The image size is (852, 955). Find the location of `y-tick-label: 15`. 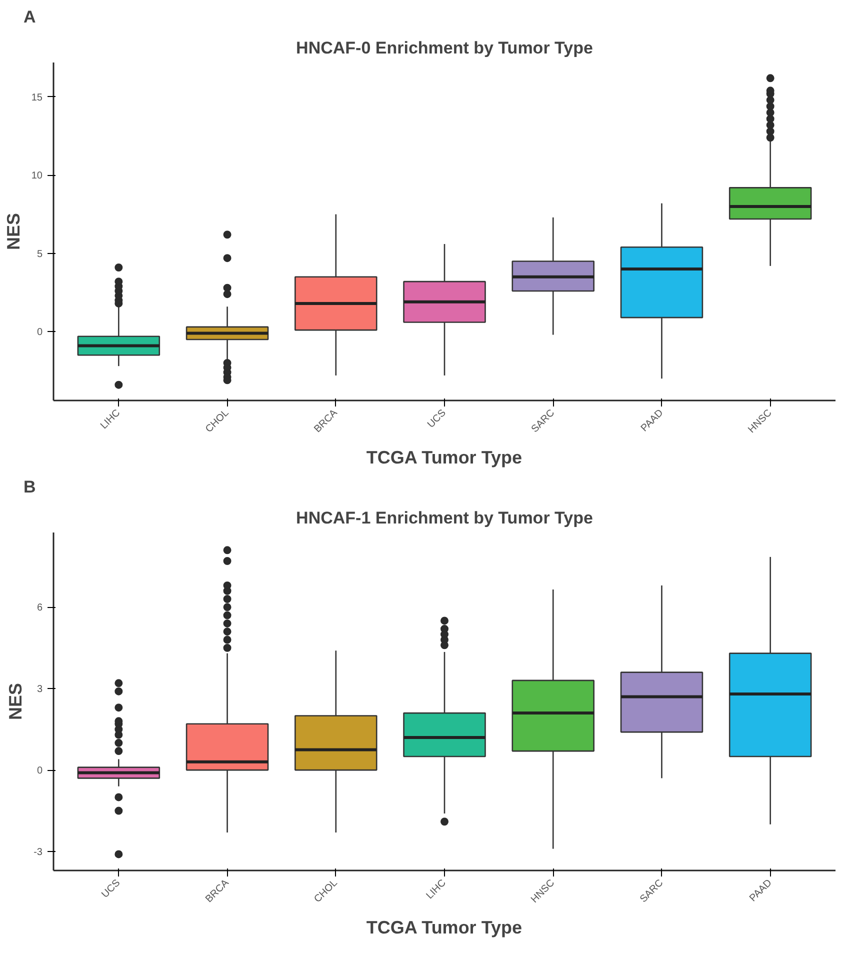

y-tick-label: 15 is located at coordinates (37, 98).